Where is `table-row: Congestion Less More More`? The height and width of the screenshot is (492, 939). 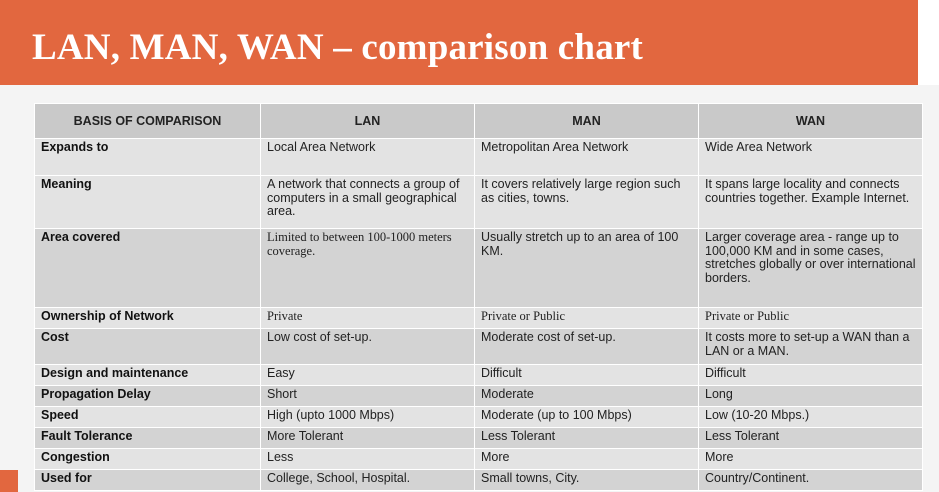
table-row: Congestion Less More More is located at coordinates (478, 459).